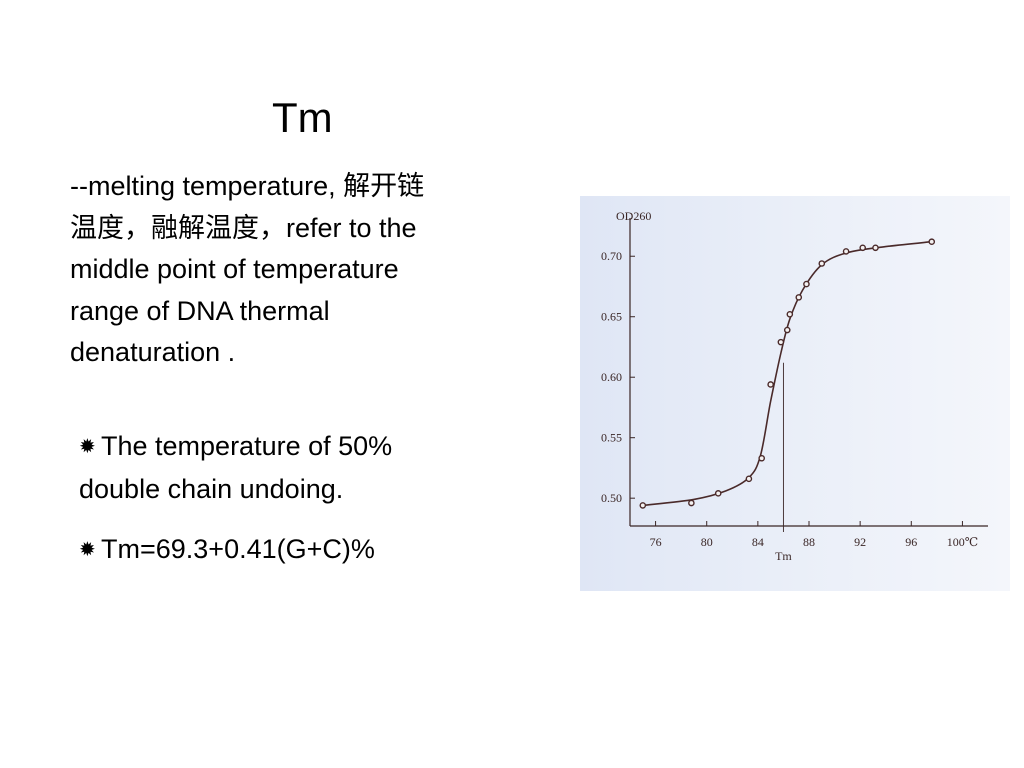 This screenshot has width=1024, height=768. I want to click on x-tick-label: 80, so click(707, 542).